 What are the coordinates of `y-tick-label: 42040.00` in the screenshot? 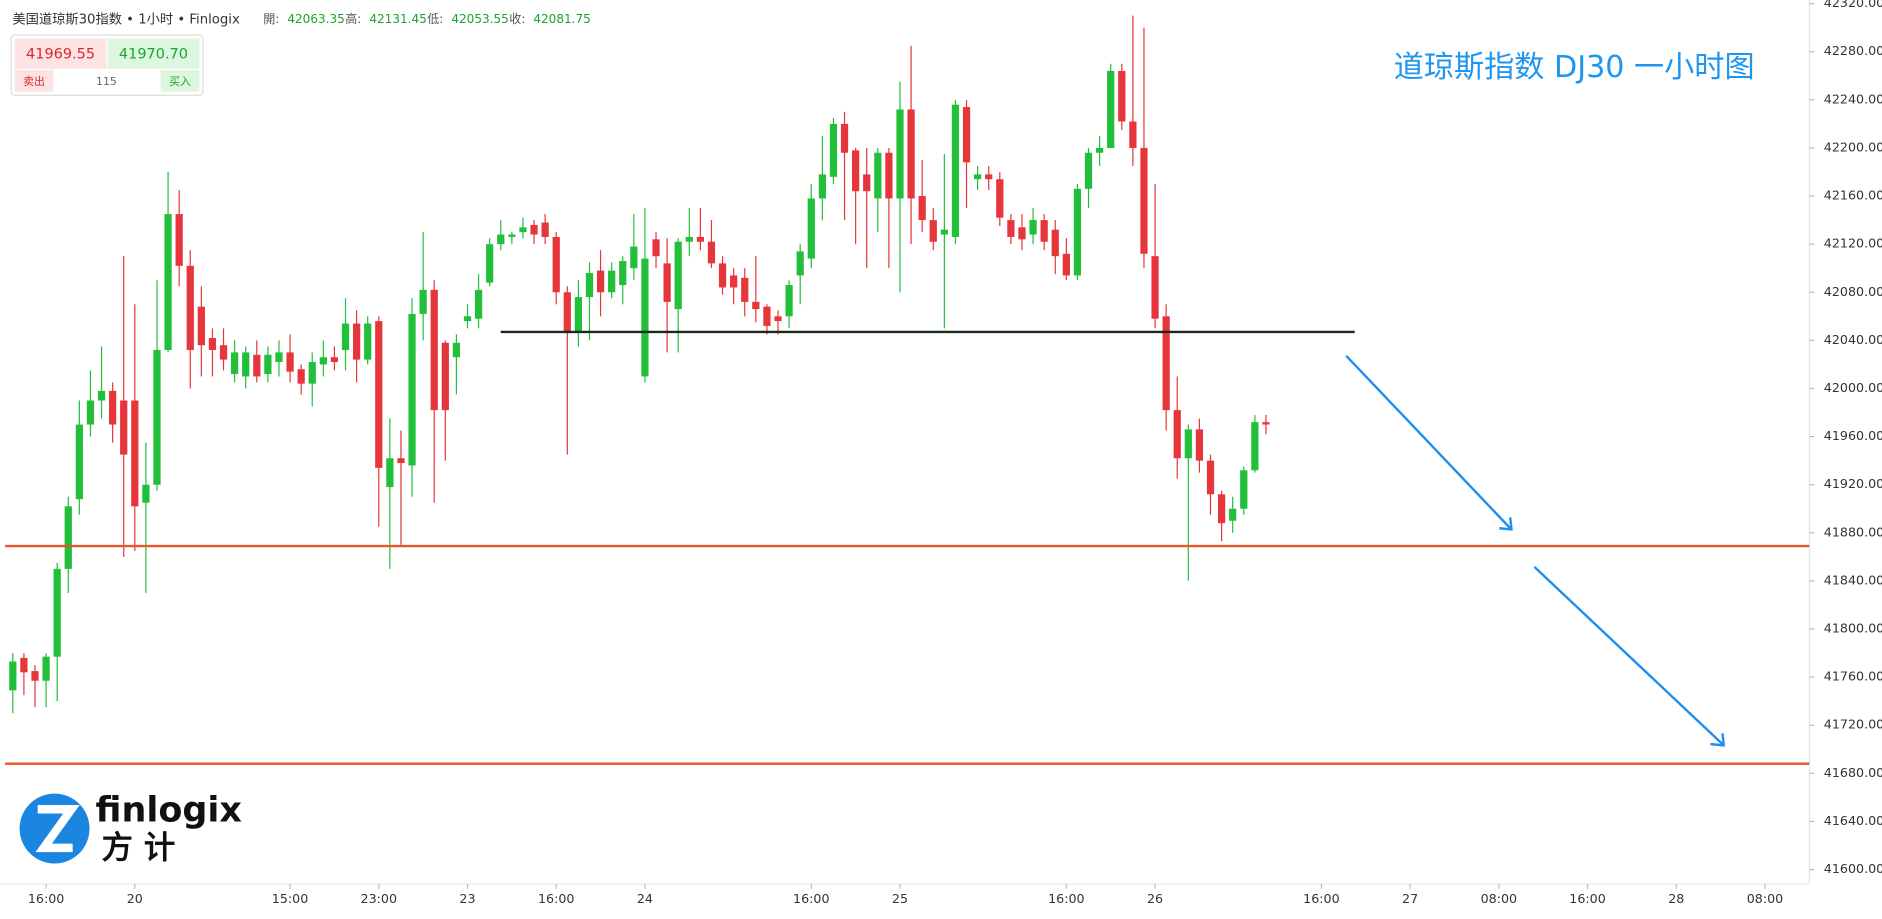 It's located at (1853, 339).